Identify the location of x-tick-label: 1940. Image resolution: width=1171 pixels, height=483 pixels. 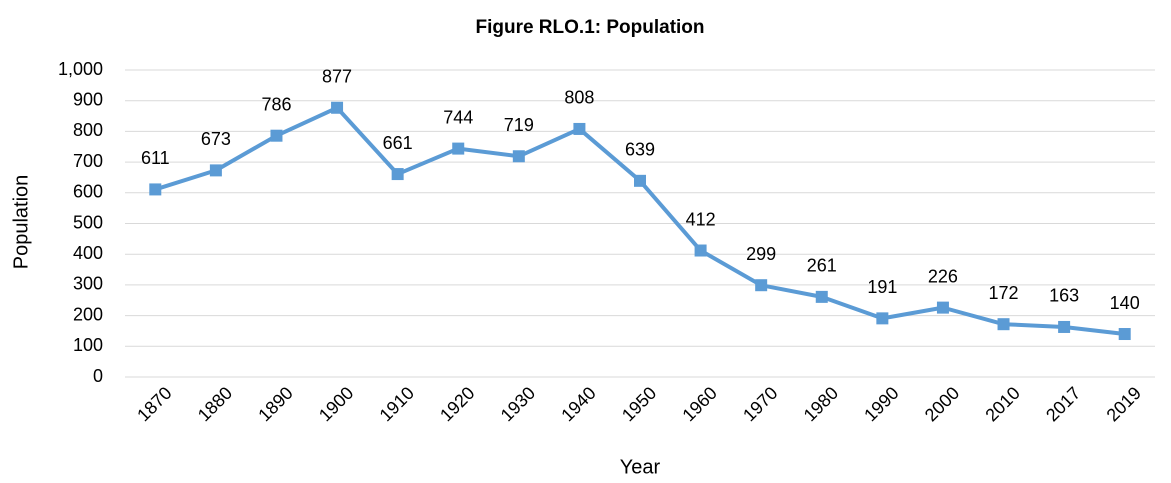
(578, 404).